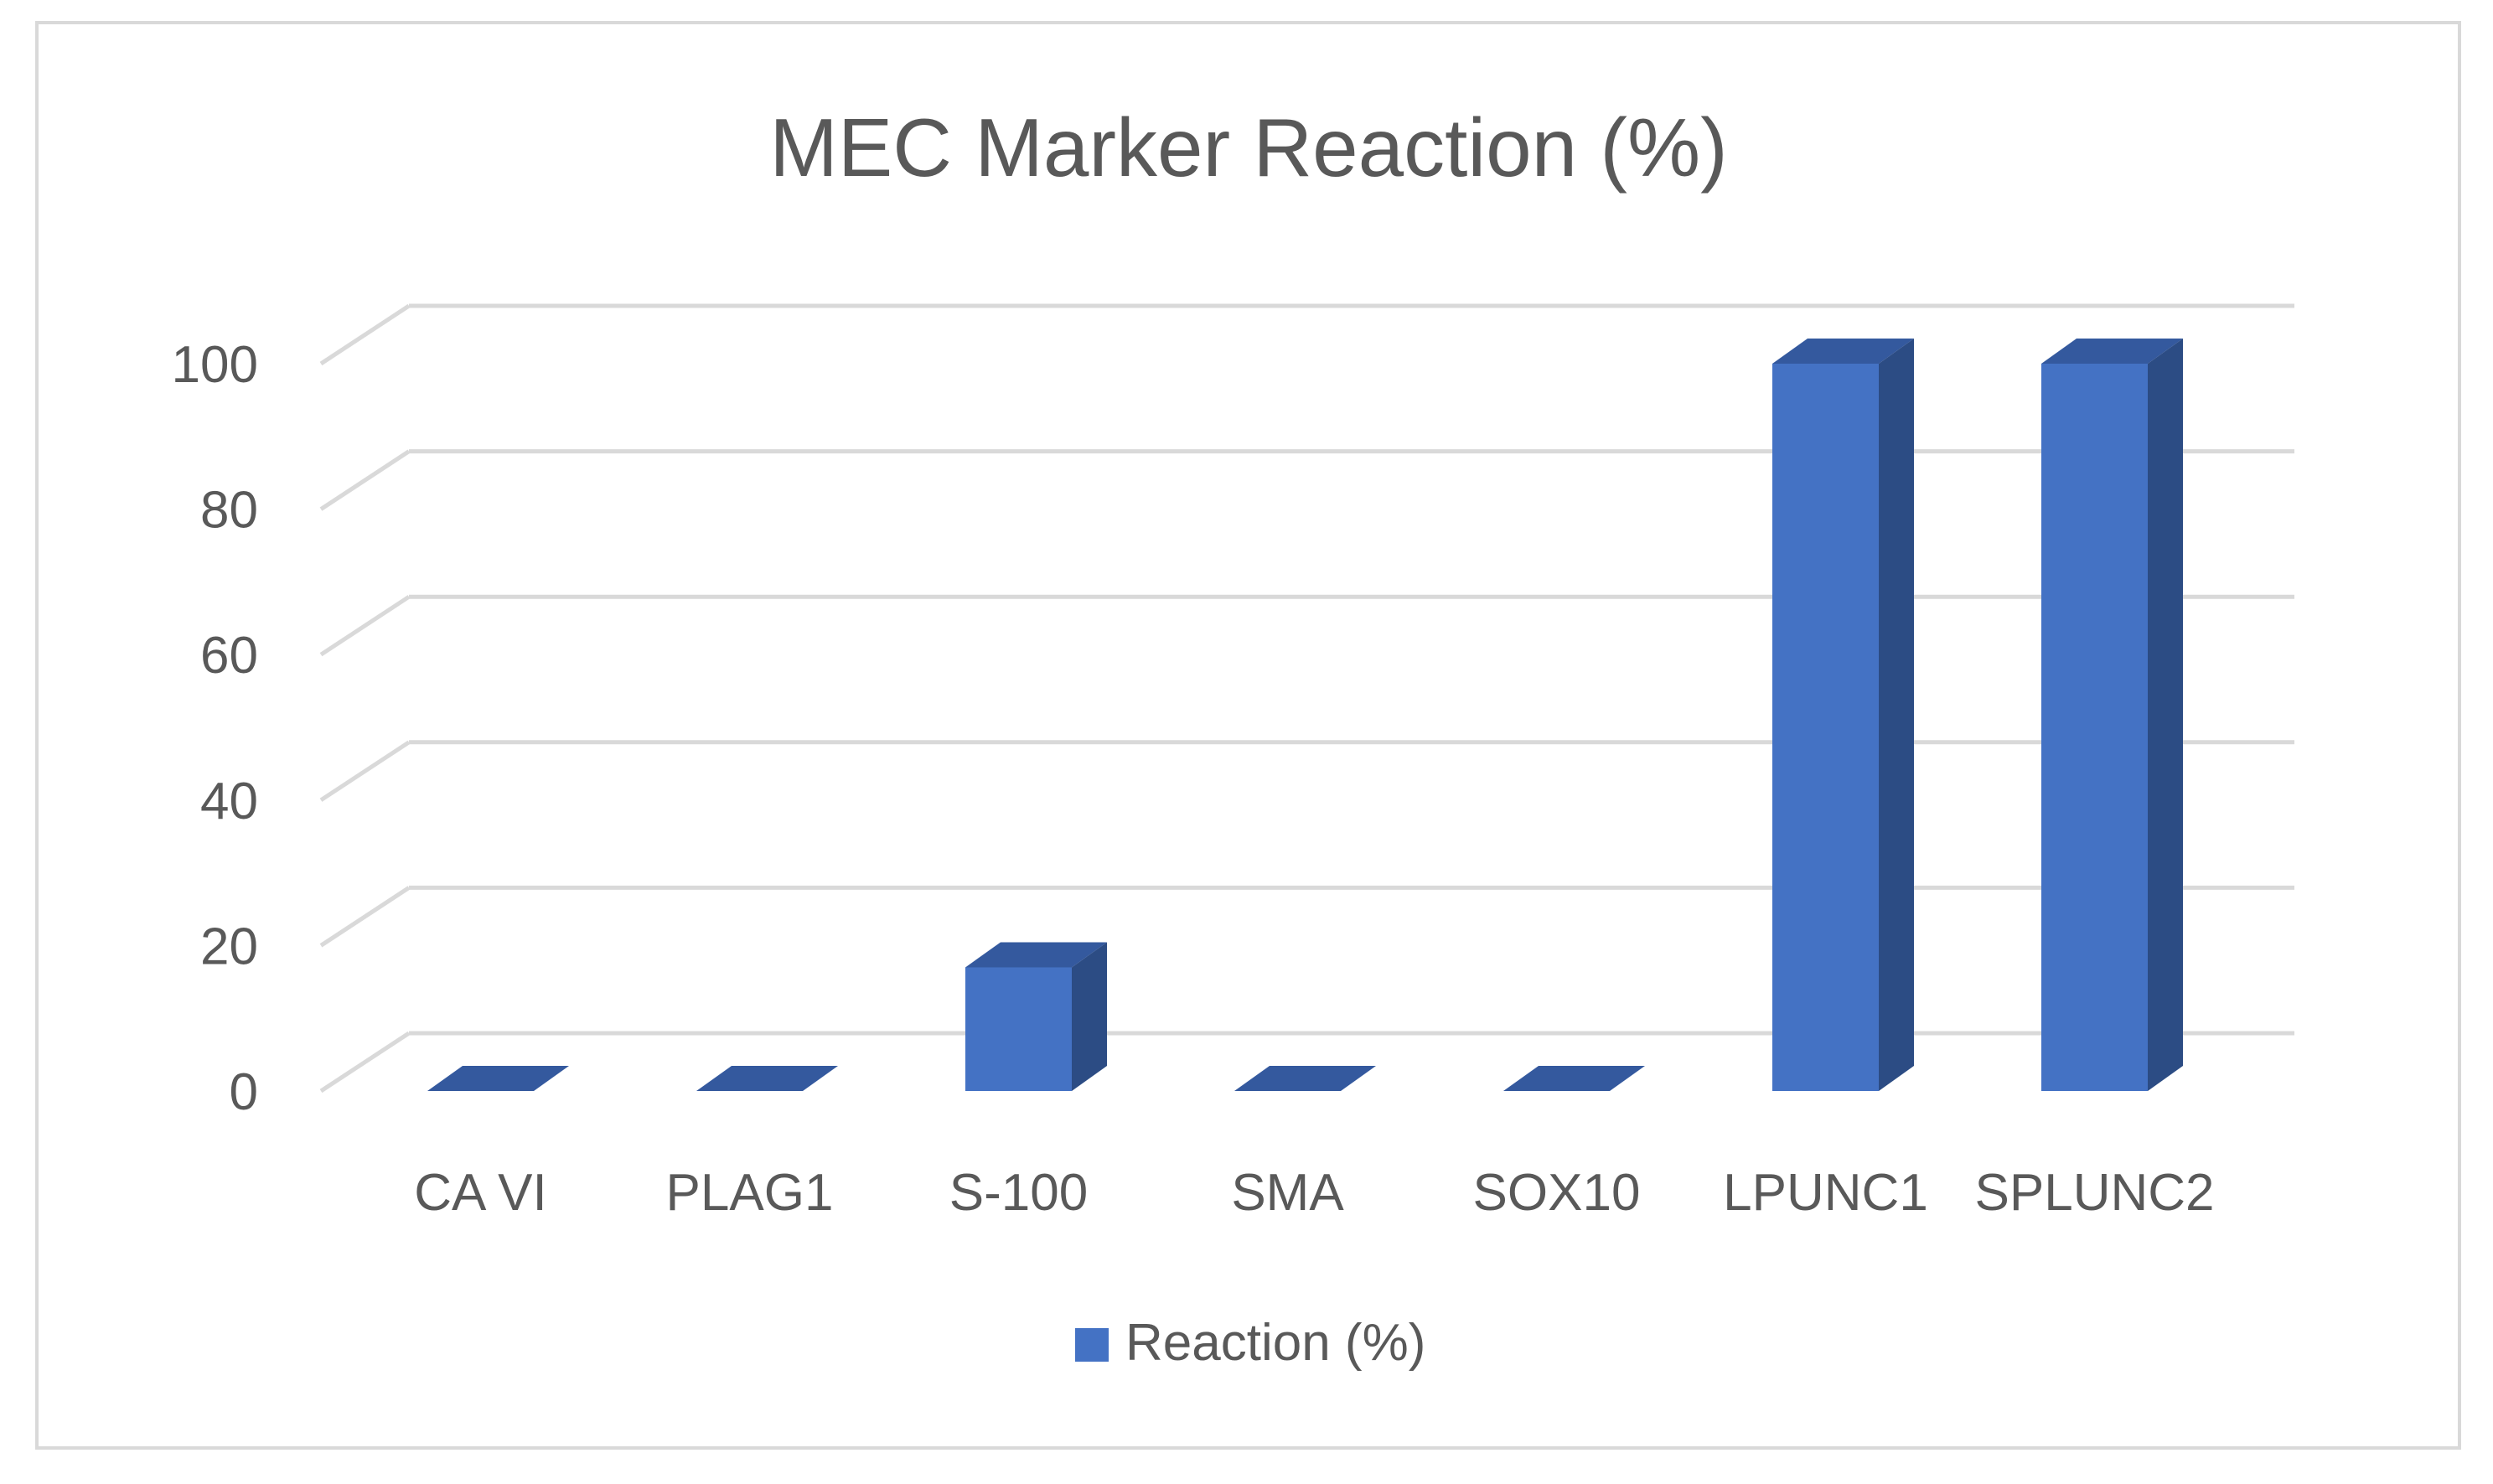  Describe the element at coordinates (1557, 1193) in the screenshot. I see `x-tick-label-sox10: SOX10` at that location.